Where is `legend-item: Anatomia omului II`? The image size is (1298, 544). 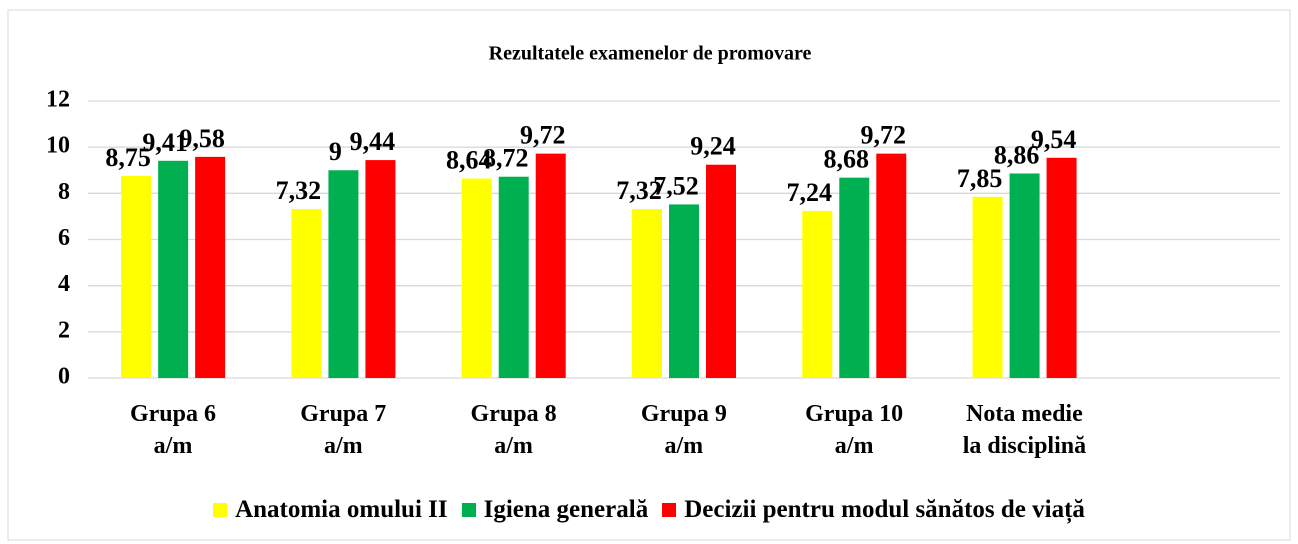 legend-item: Anatomia omului II is located at coordinates (330, 510).